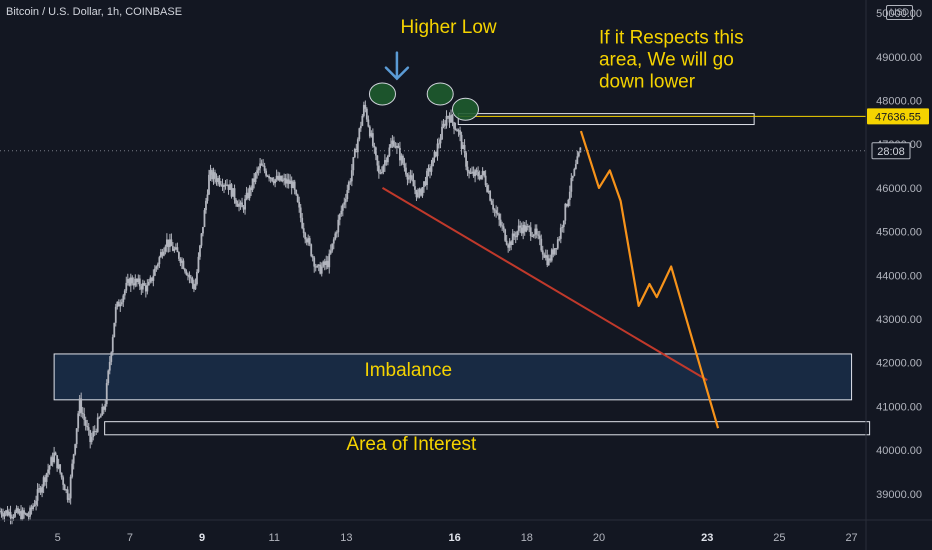 The image size is (932, 550). Describe the element at coordinates (899, 189) in the screenshot. I see `y-tick-label: 46000.00` at that location.